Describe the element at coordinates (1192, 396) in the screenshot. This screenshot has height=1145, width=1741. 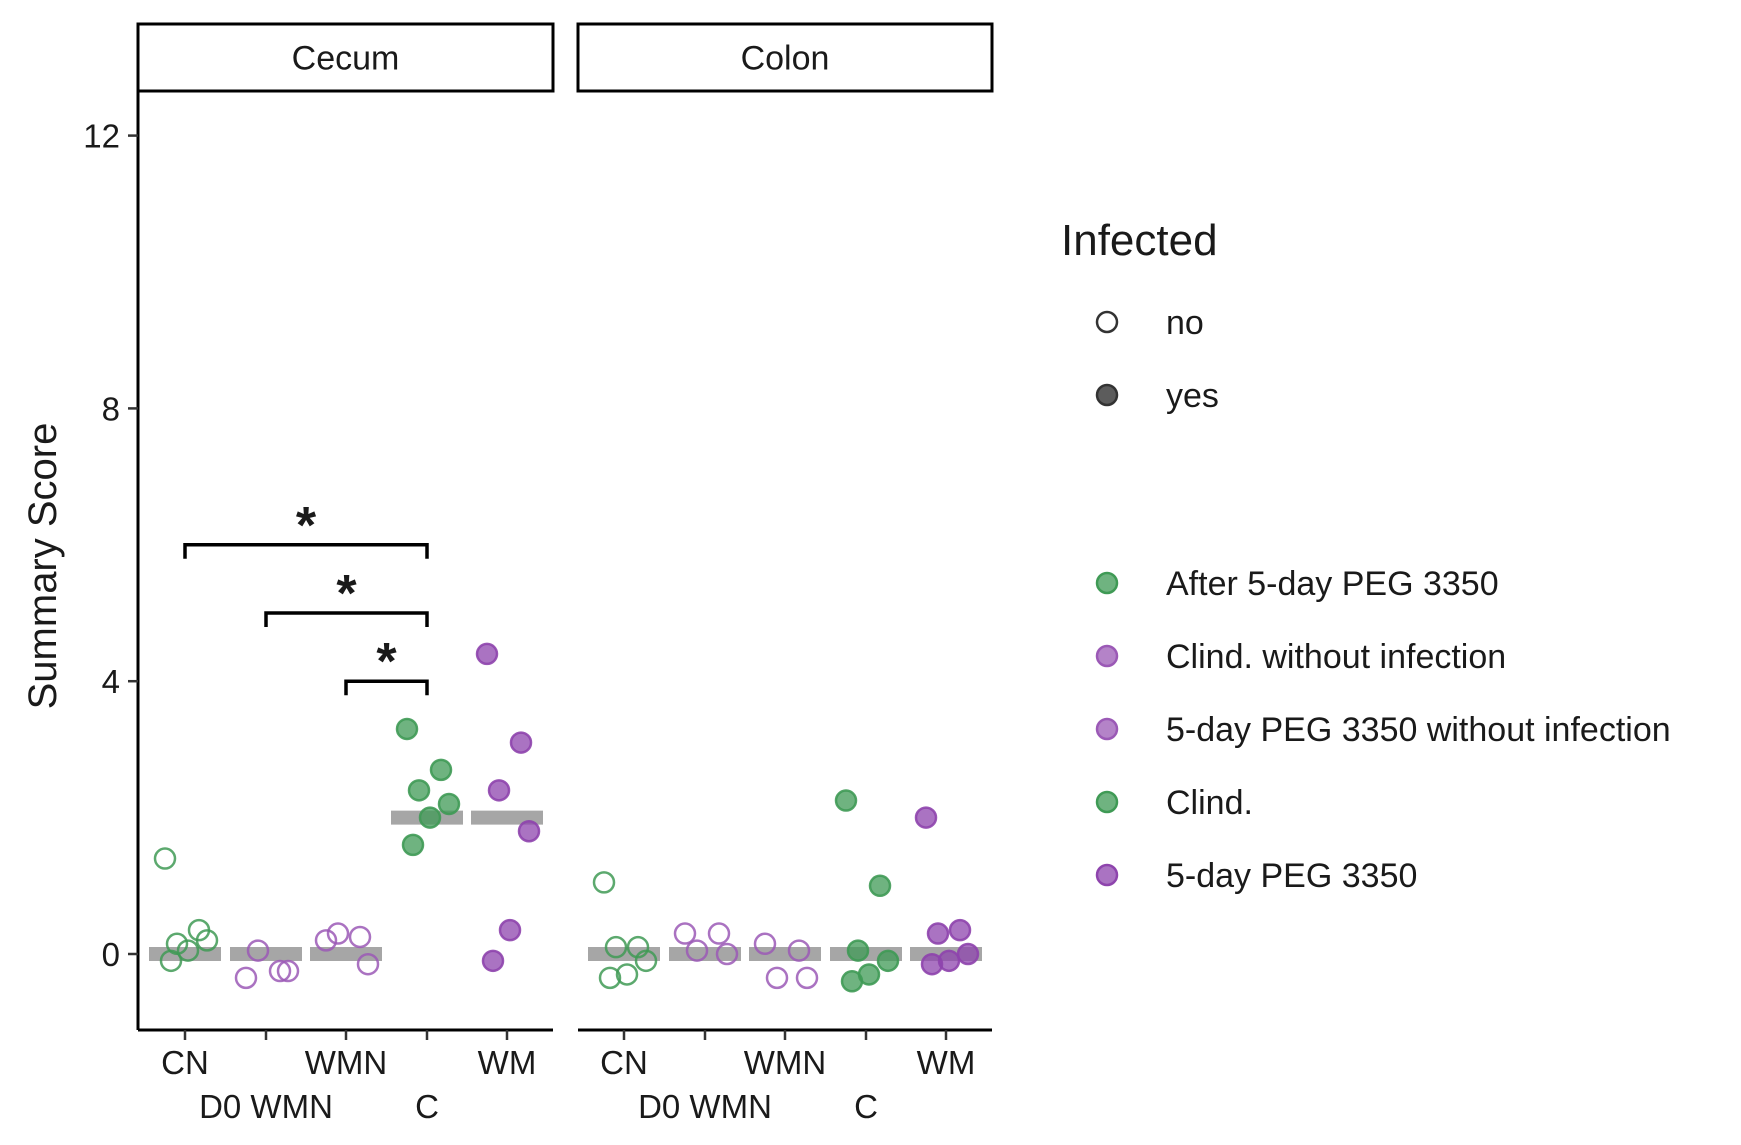
I see `legend-label: yes` at that location.